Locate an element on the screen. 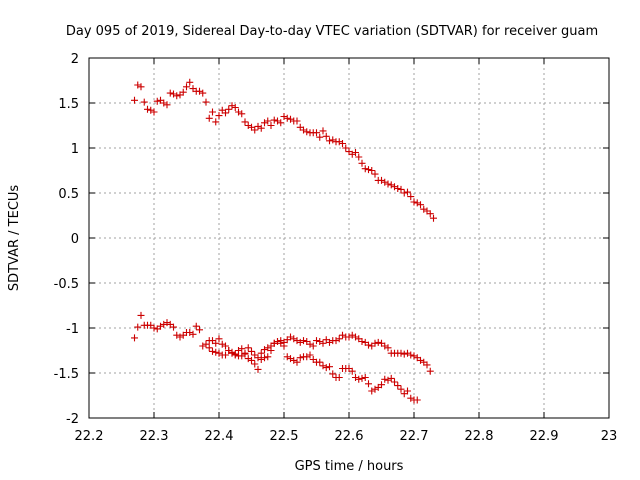 The width and height of the screenshot is (640, 480). y-tick-label: -1 is located at coordinates (72, 329).